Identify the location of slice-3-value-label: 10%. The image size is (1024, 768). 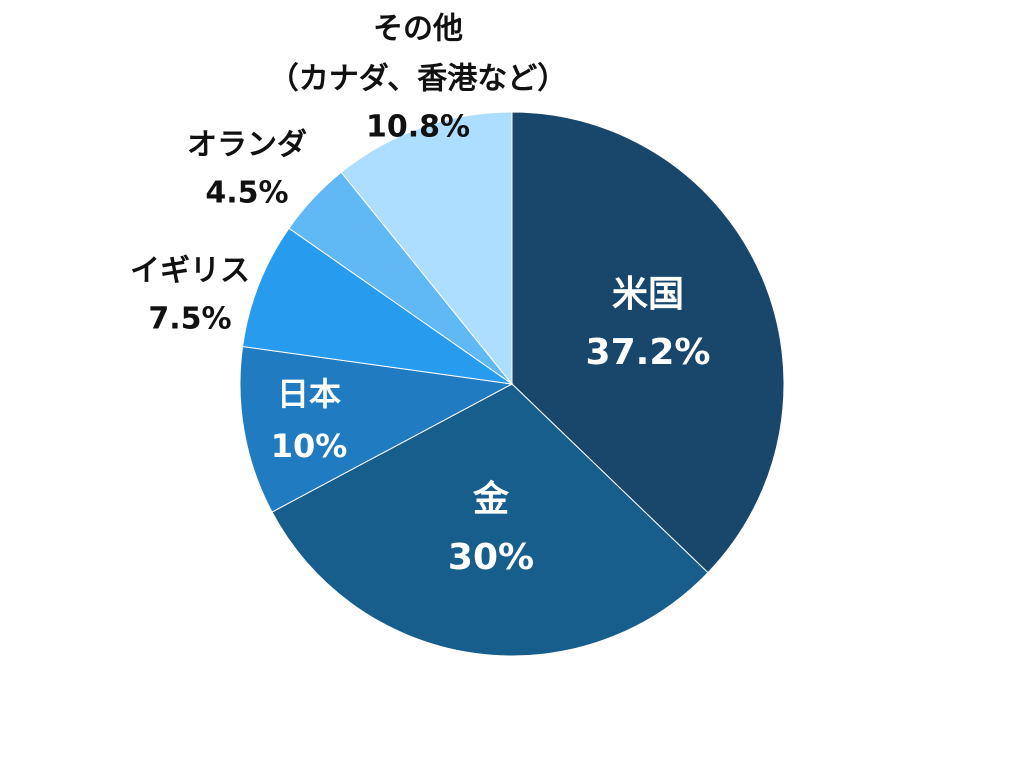
(309, 446).